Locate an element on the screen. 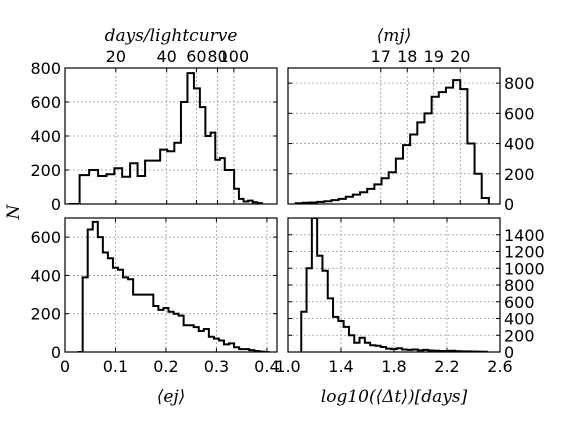 This screenshot has height=432, width=576. x-tick-label: 0.2 is located at coordinates (165, 366).